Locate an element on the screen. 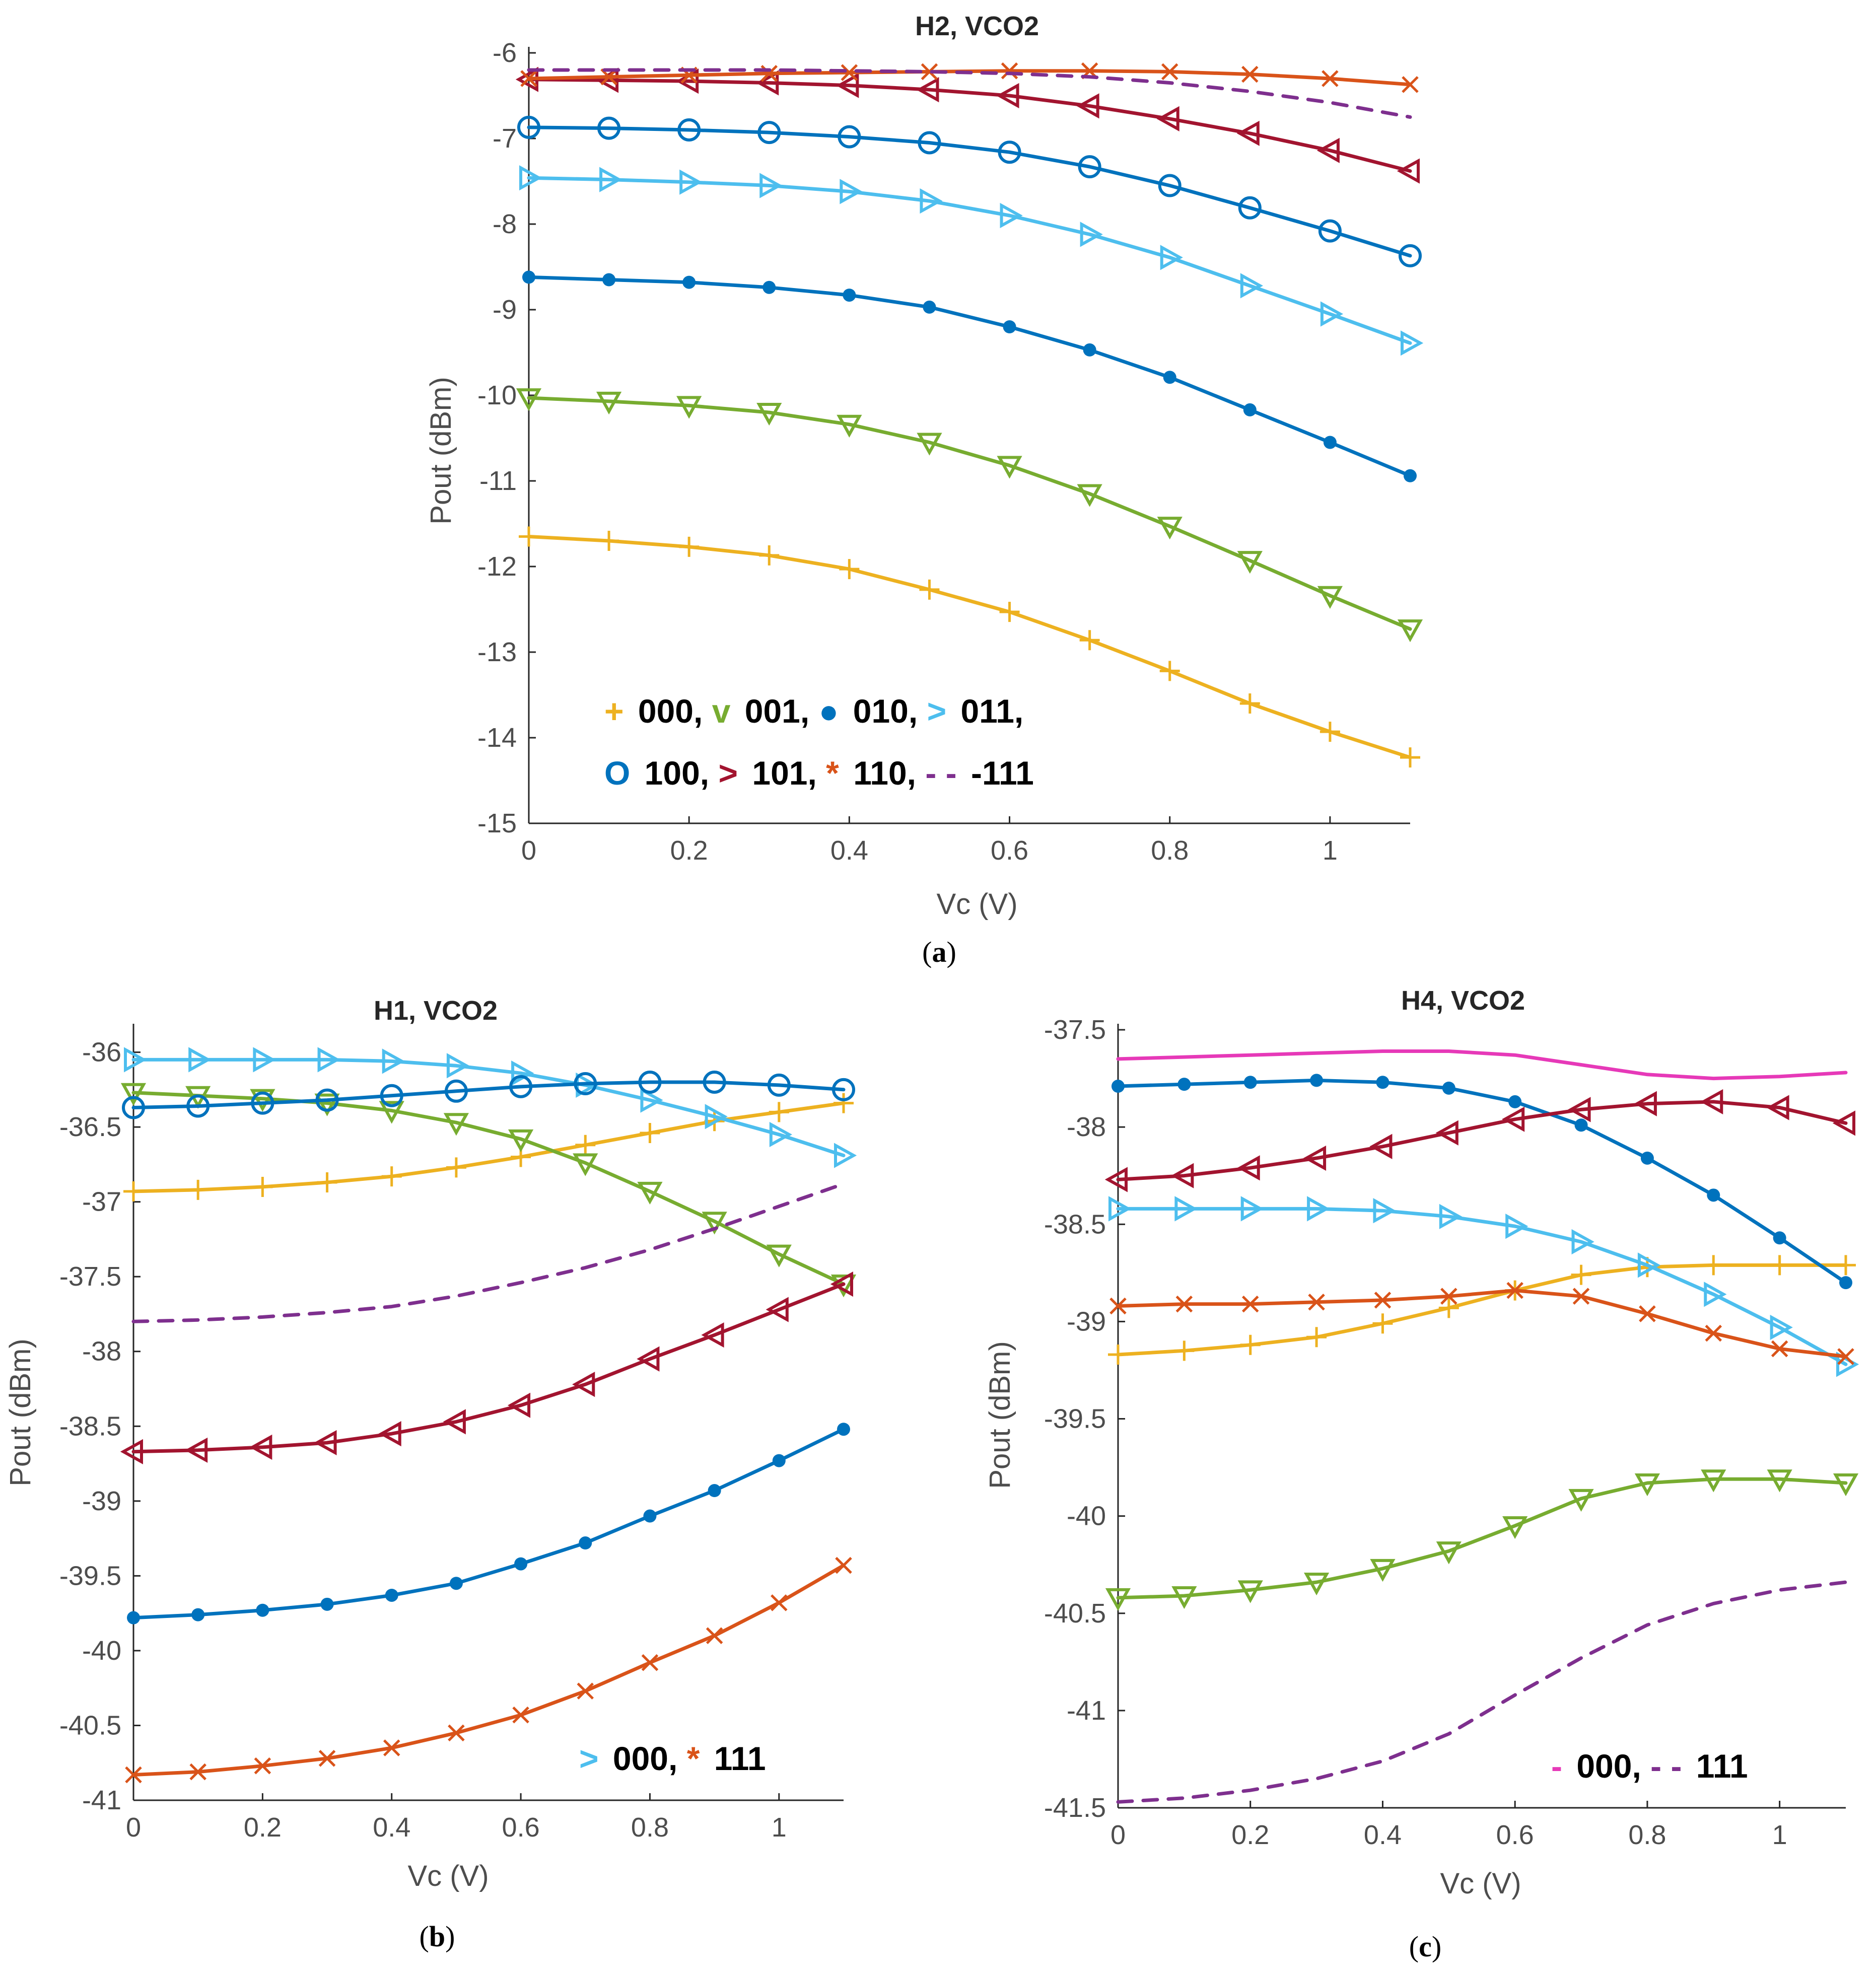  x-axis-label: Vc (V) is located at coordinates (1480, 1884).